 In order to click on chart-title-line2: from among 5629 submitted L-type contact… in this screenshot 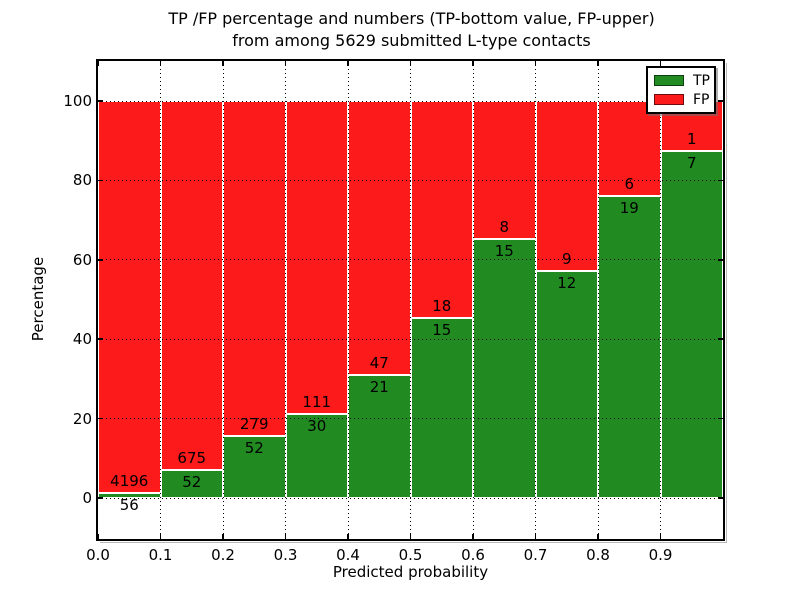, I will do `click(411, 40)`.